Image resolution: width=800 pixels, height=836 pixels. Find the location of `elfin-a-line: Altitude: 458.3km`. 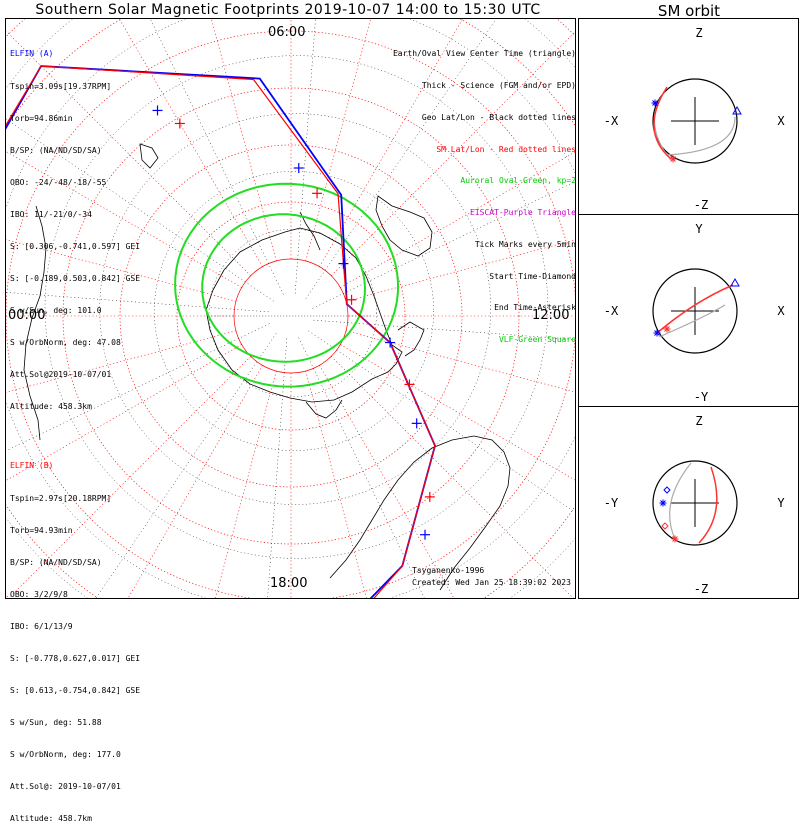

elfin-a-line: Altitude: 458.3km is located at coordinates (51, 407).